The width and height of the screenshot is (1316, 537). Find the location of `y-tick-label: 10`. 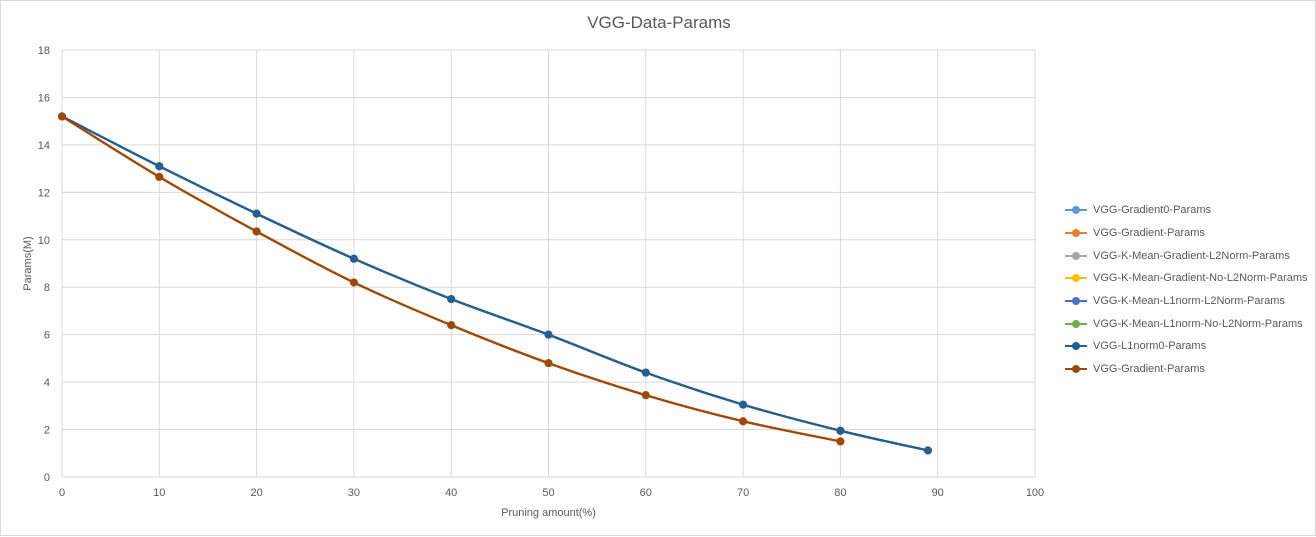

y-tick-label: 10 is located at coordinates (44, 241).